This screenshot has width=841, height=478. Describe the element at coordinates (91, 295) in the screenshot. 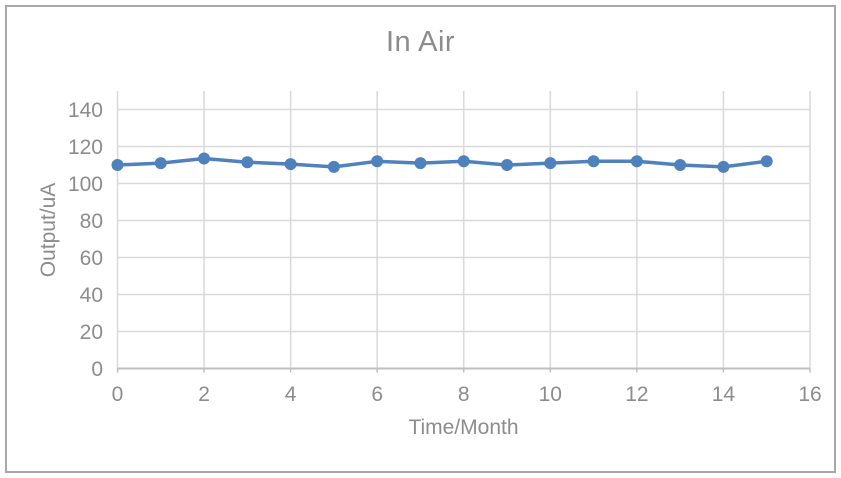

I see `y-tick-label: 40` at that location.